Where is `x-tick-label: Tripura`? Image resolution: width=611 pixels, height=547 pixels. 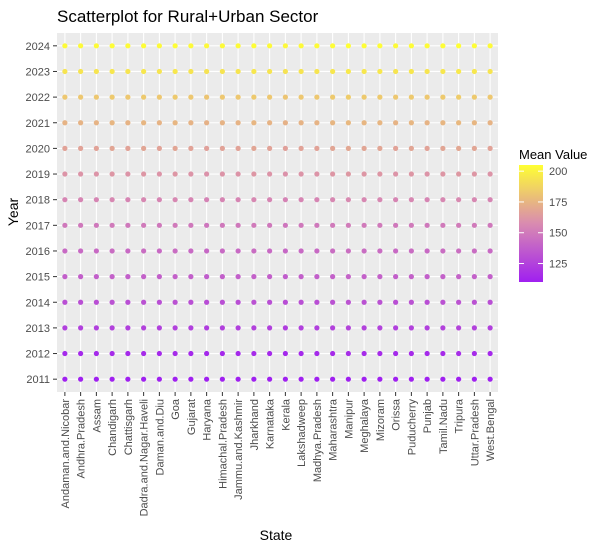
x-tick-label: Tripura is located at coordinates (460, 415).